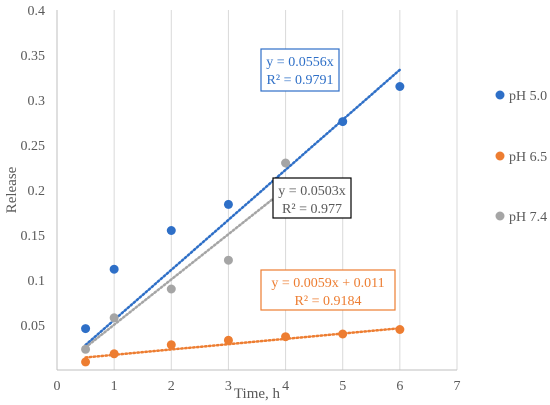  What do you see at coordinates (342, 386) in the screenshot?
I see `x-tick-label: 5` at bounding box center [342, 386].